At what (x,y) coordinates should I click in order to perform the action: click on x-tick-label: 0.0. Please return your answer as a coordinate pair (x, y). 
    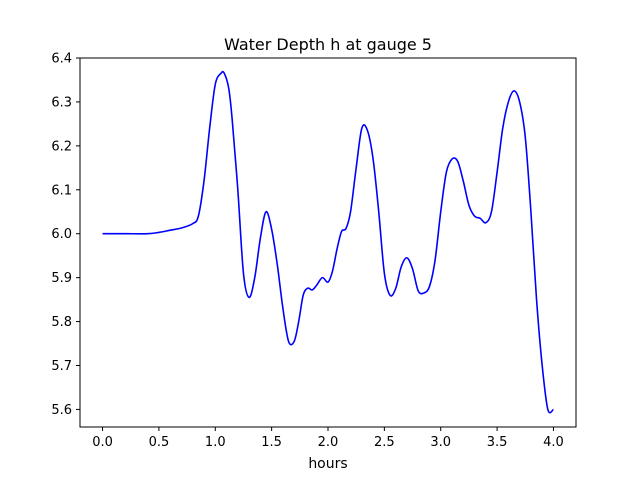
    Looking at the image, I should click on (102, 442).